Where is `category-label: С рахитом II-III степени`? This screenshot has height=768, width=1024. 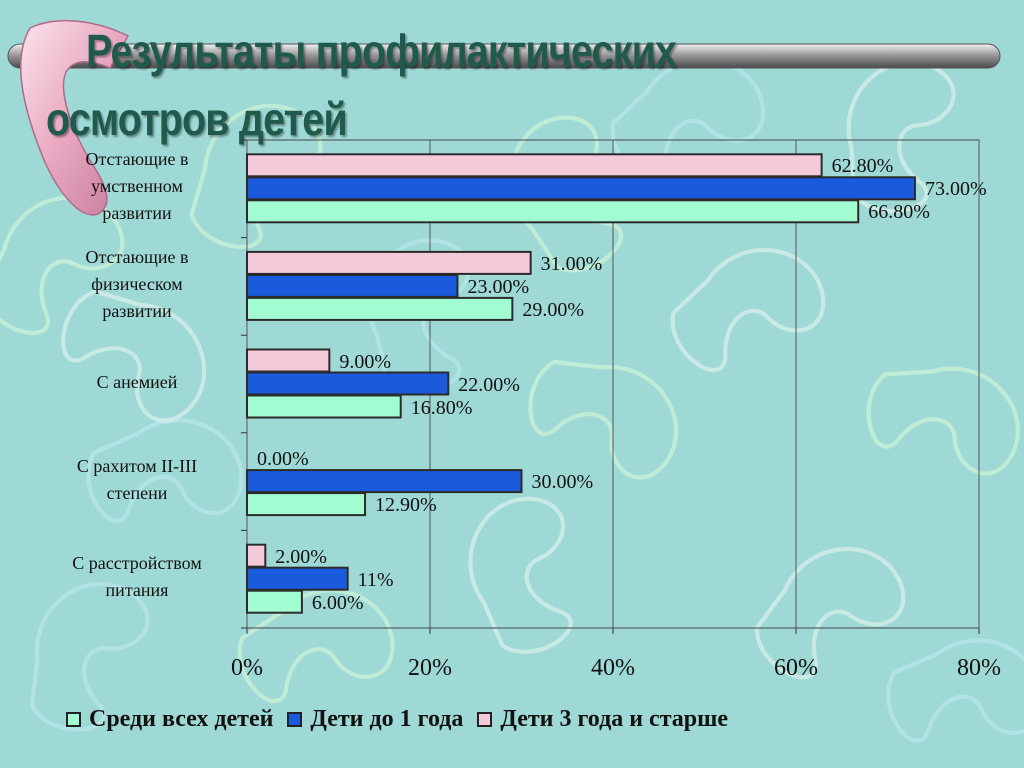 category-label: С рахитом II-III степени is located at coordinates (137, 480).